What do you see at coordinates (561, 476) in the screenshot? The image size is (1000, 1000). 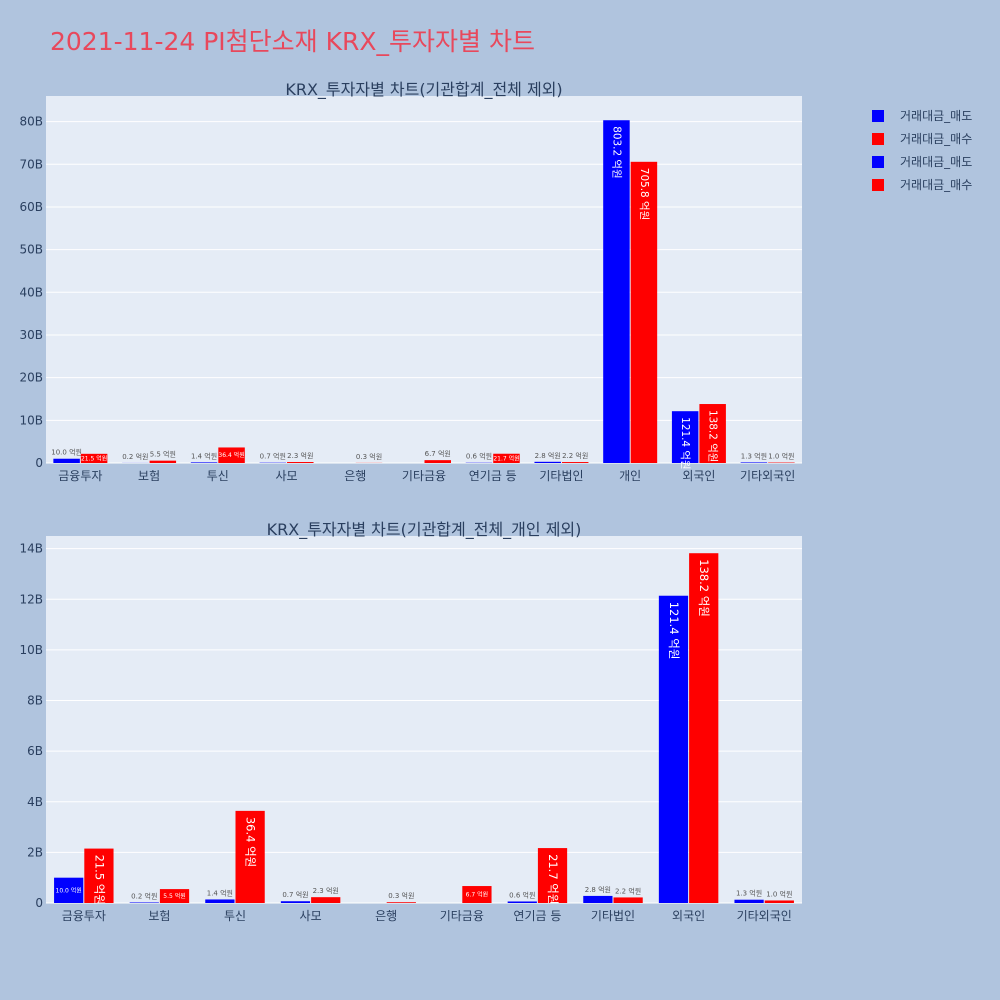 I see `x-tick-label: 기타법인` at bounding box center [561, 476].